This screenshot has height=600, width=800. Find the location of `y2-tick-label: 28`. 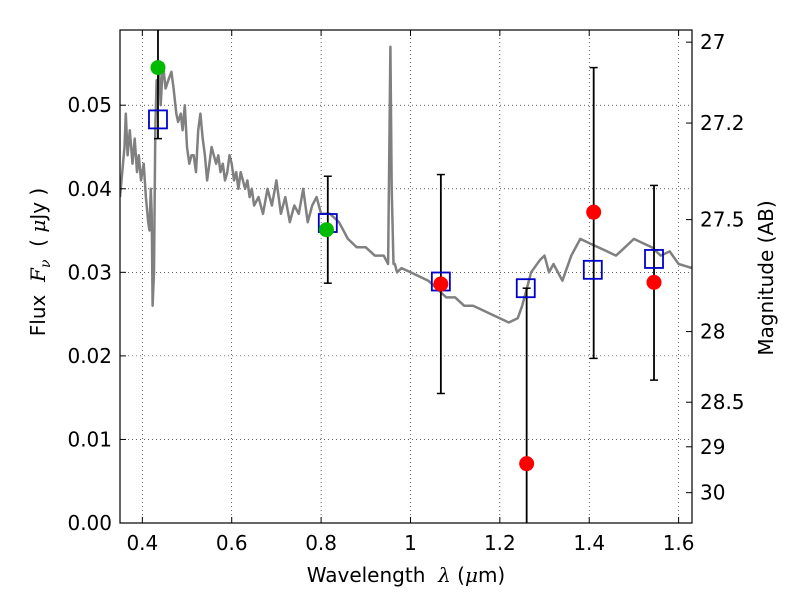

y2-tick-label: 28 is located at coordinates (712, 332).